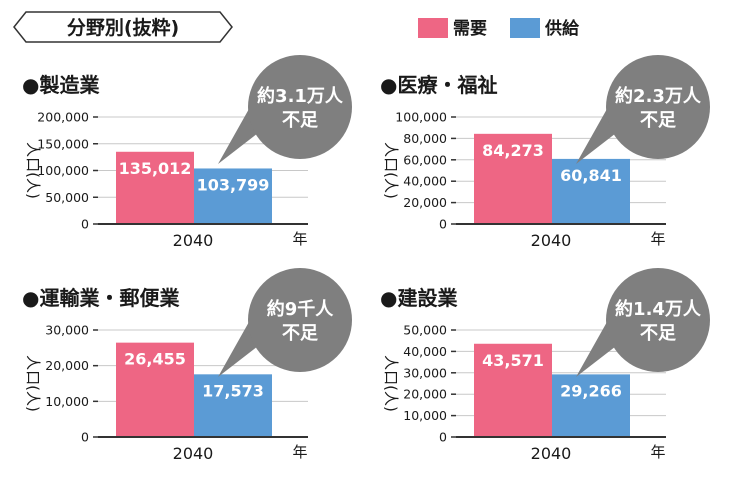 The image size is (730, 489). I want to click on bar-label-demand: 43,571, so click(513, 360).